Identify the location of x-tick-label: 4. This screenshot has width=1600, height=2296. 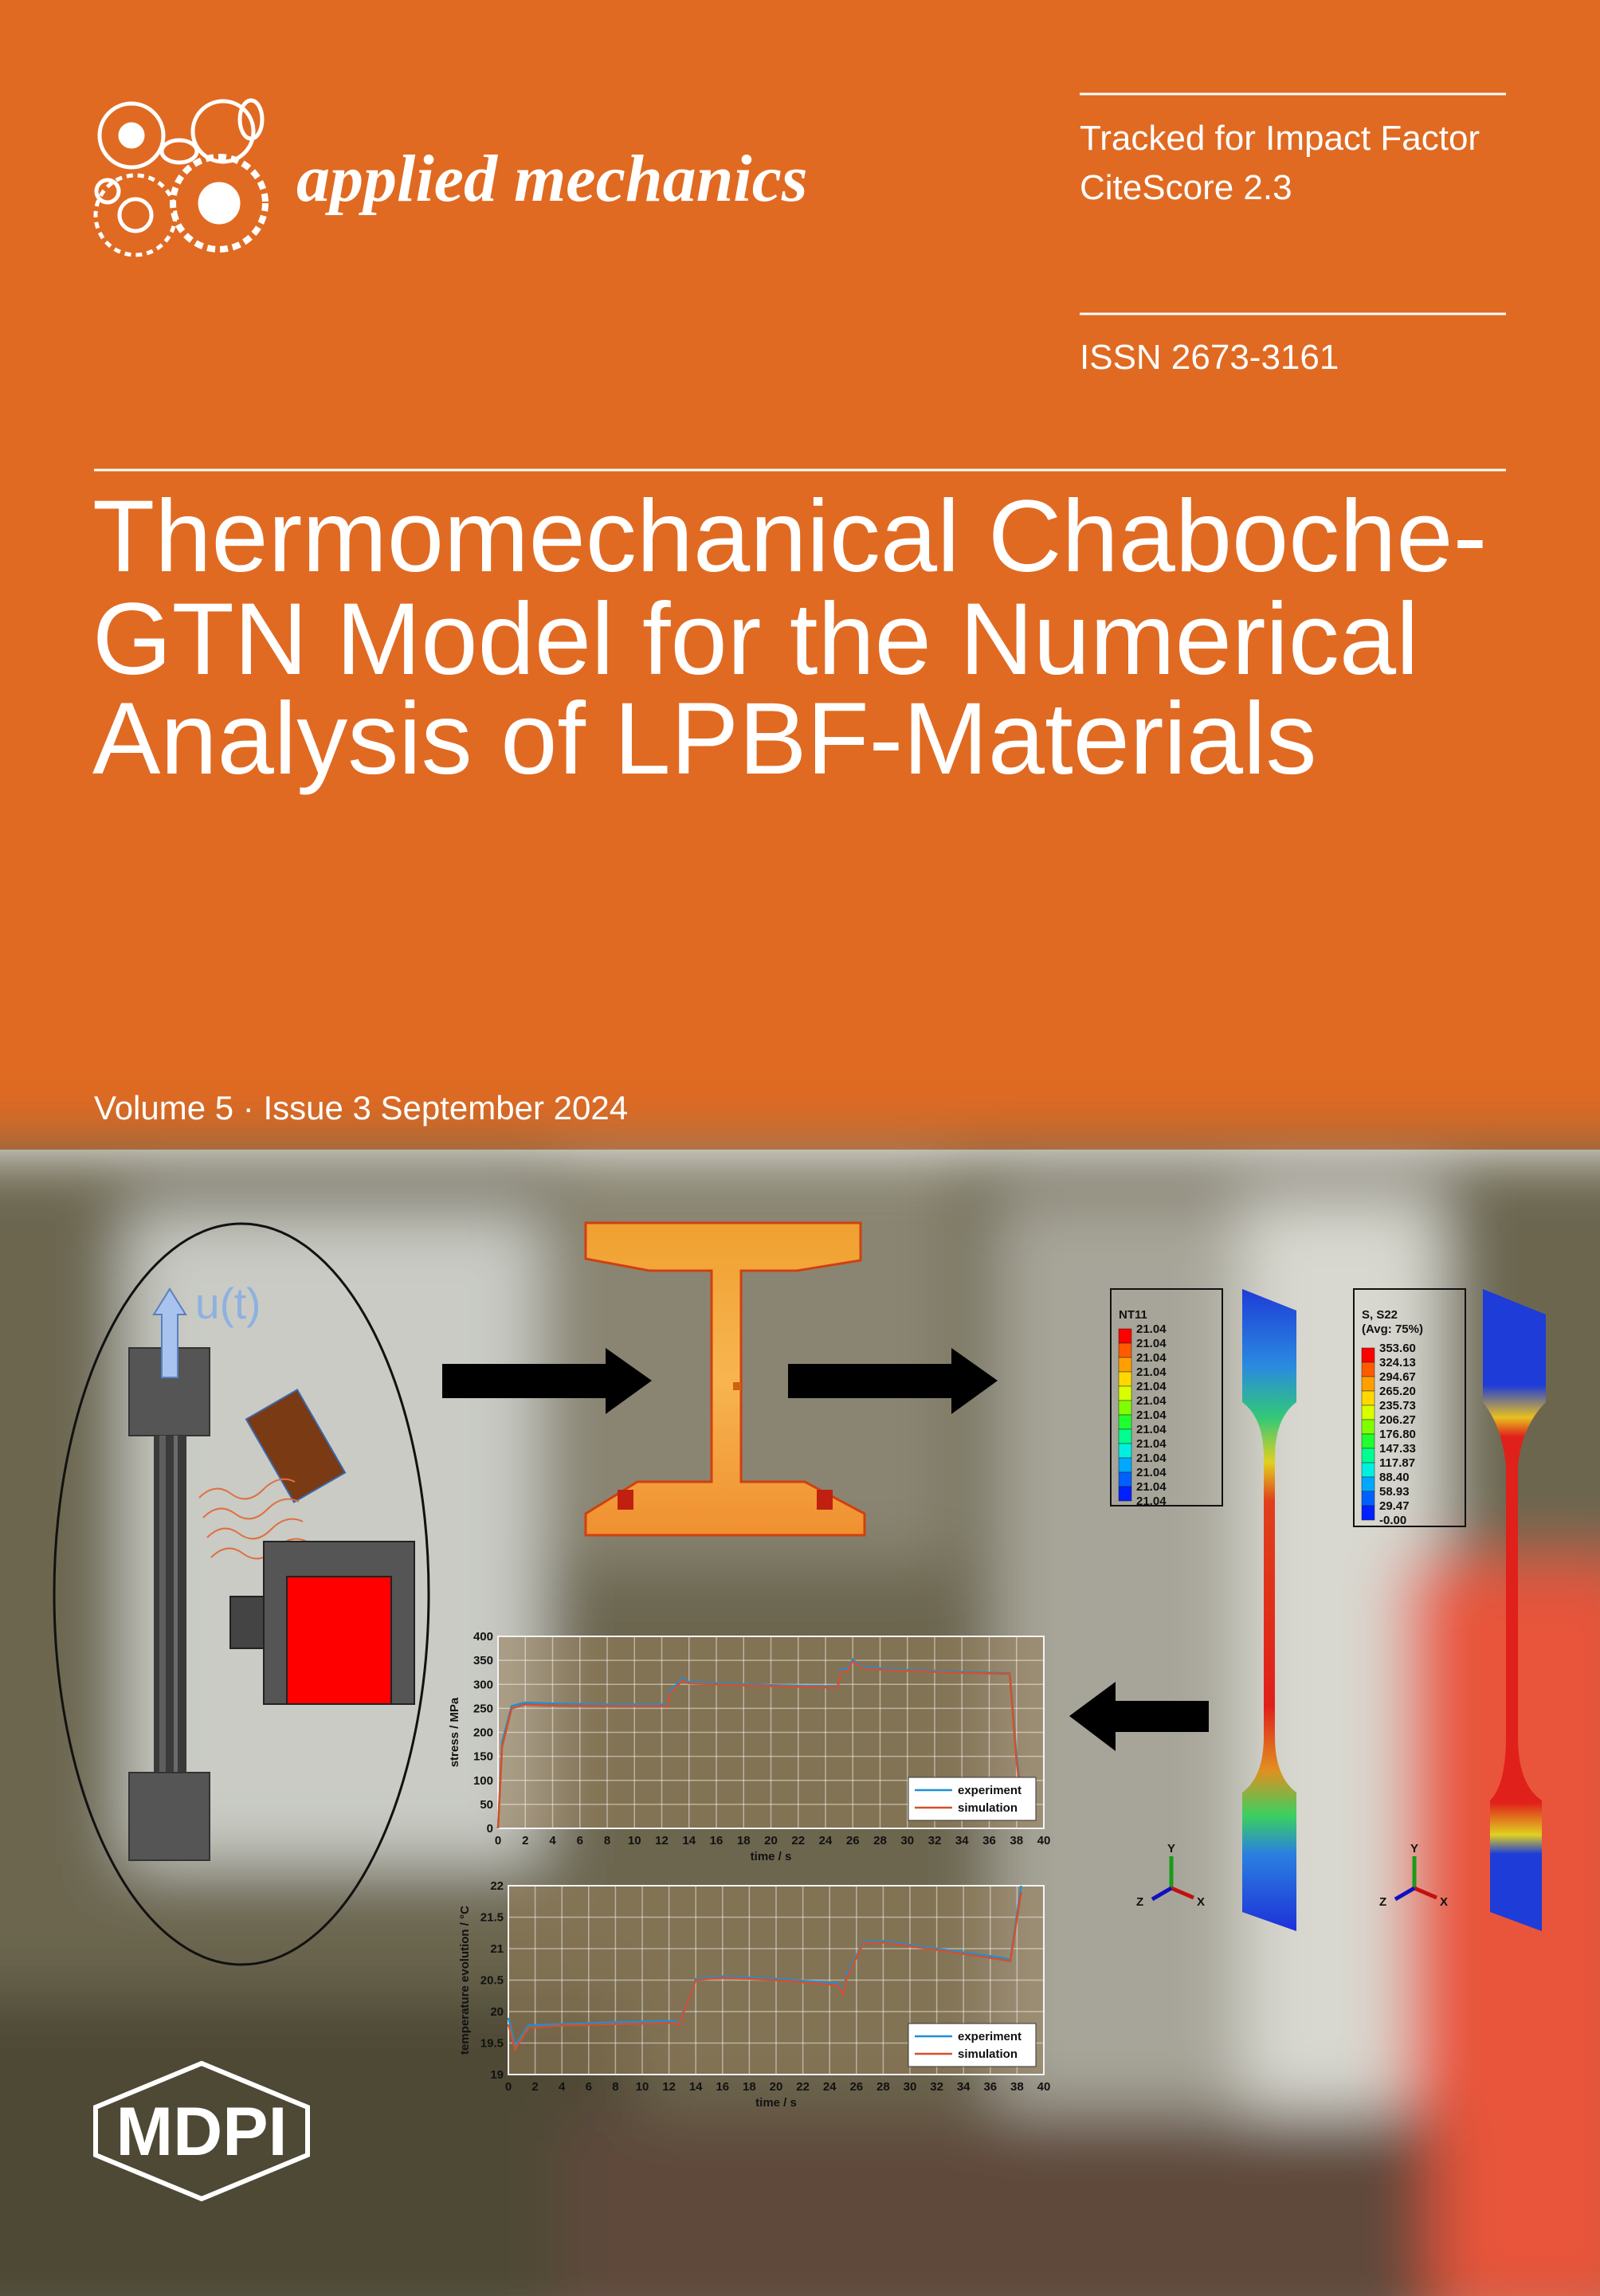
(562, 2087).